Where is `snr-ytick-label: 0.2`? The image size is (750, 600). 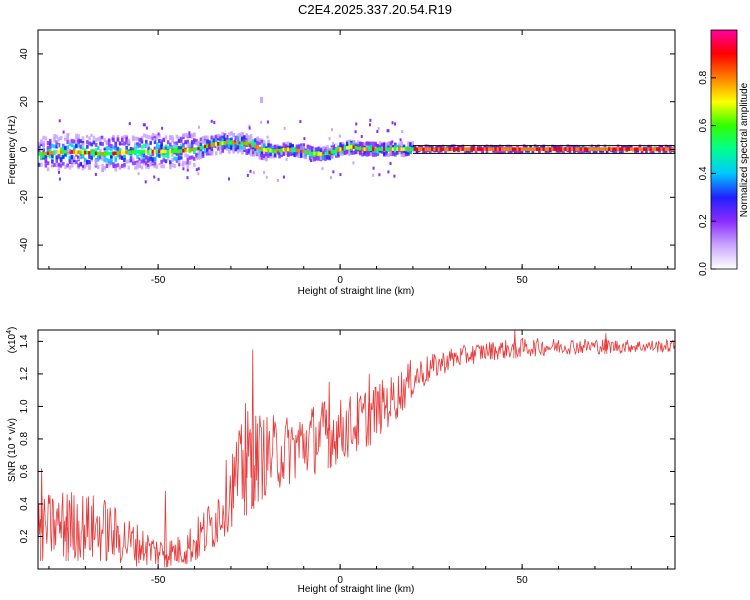
snr-ytick-label: 0.2 is located at coordinates (24, 536).